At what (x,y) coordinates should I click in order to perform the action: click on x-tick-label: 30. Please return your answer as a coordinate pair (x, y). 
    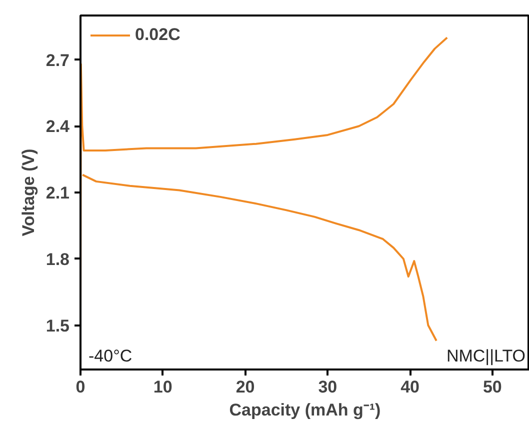
    Looking at the image, I should click on (328, 387).